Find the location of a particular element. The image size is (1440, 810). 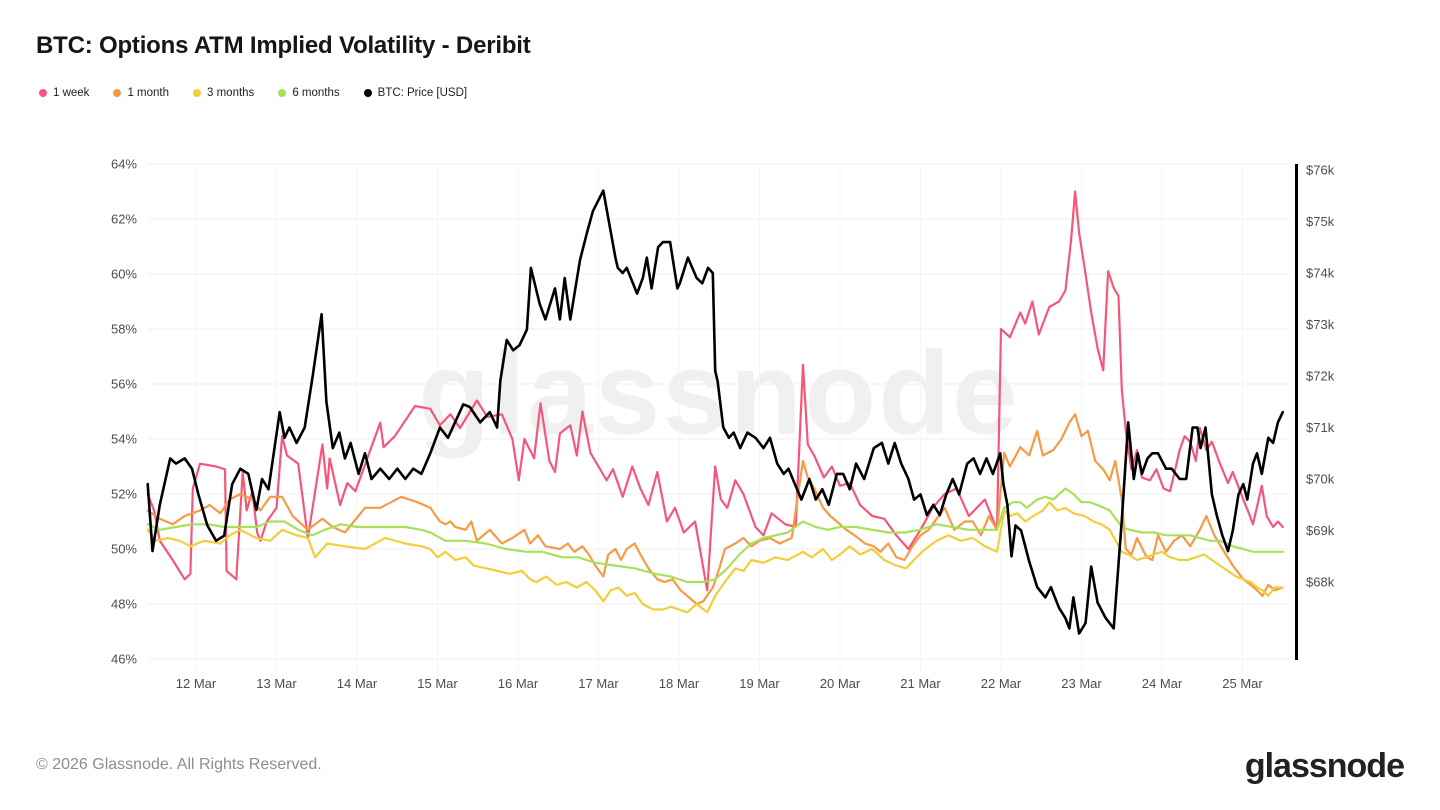

x-axis-tick-label: 19 Mar is located at coordinates (759, 683).